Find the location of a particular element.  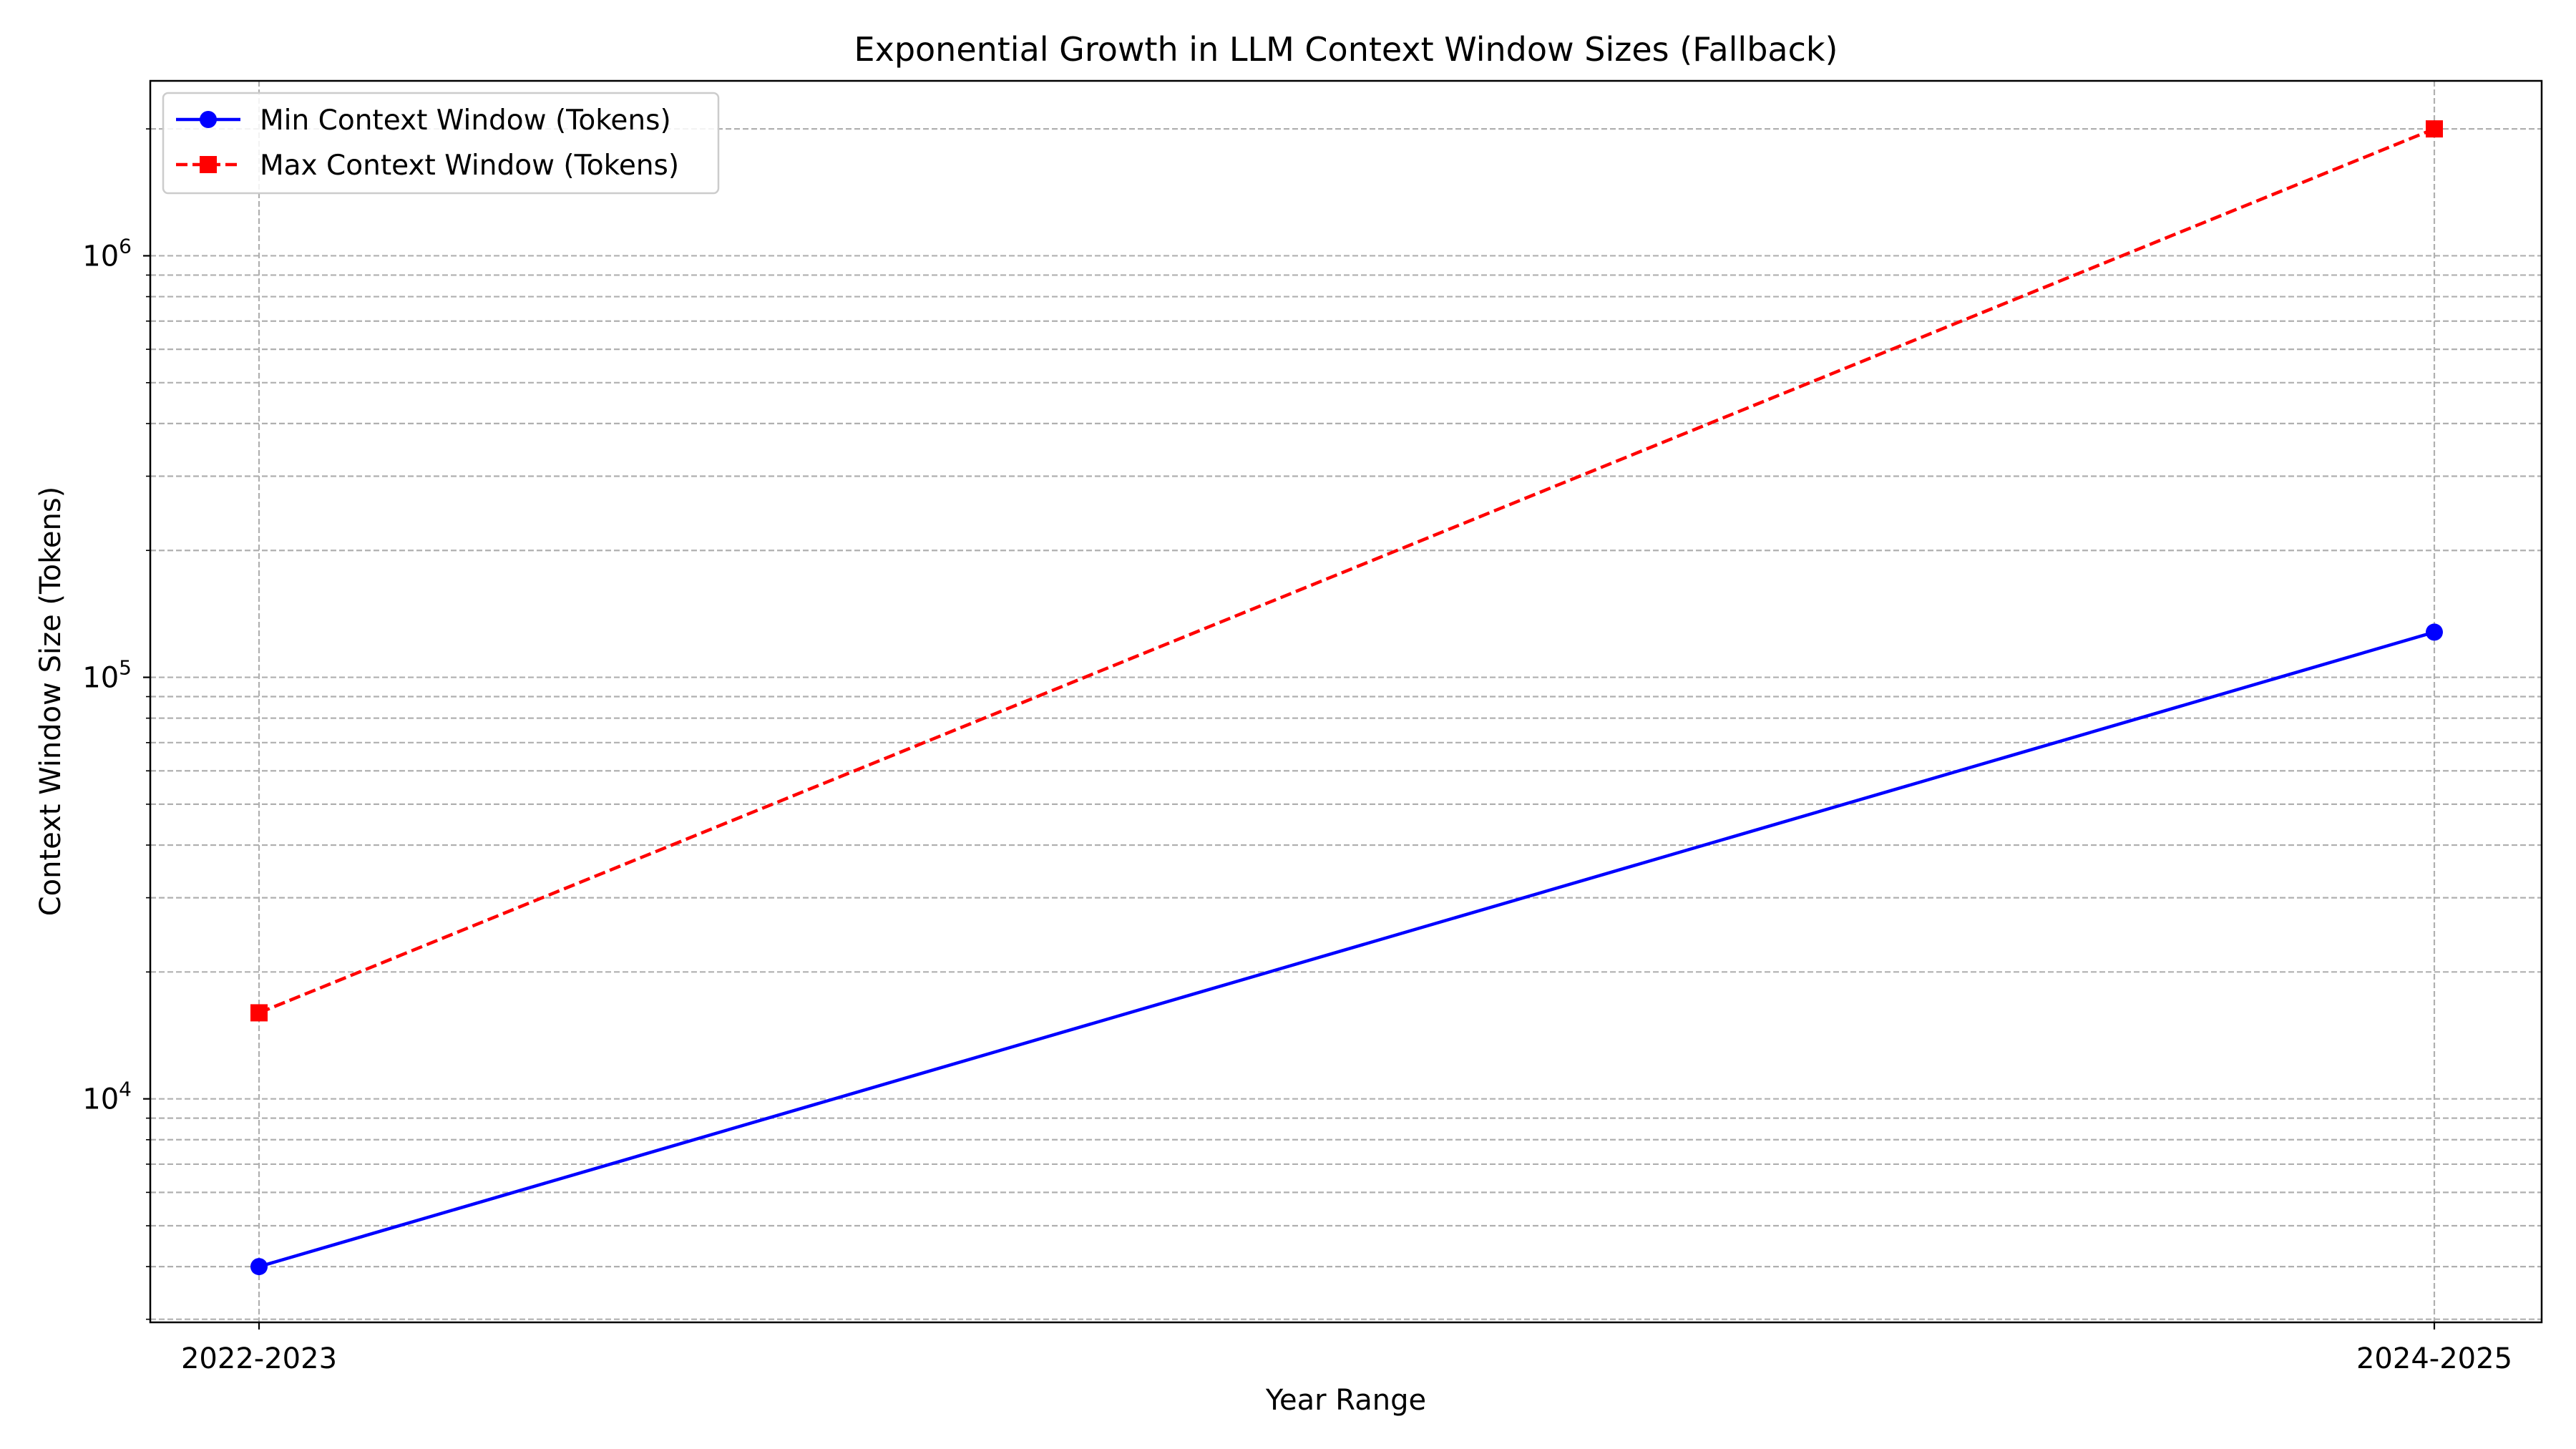

legend-max-marker is located at coordinates (208, 164).